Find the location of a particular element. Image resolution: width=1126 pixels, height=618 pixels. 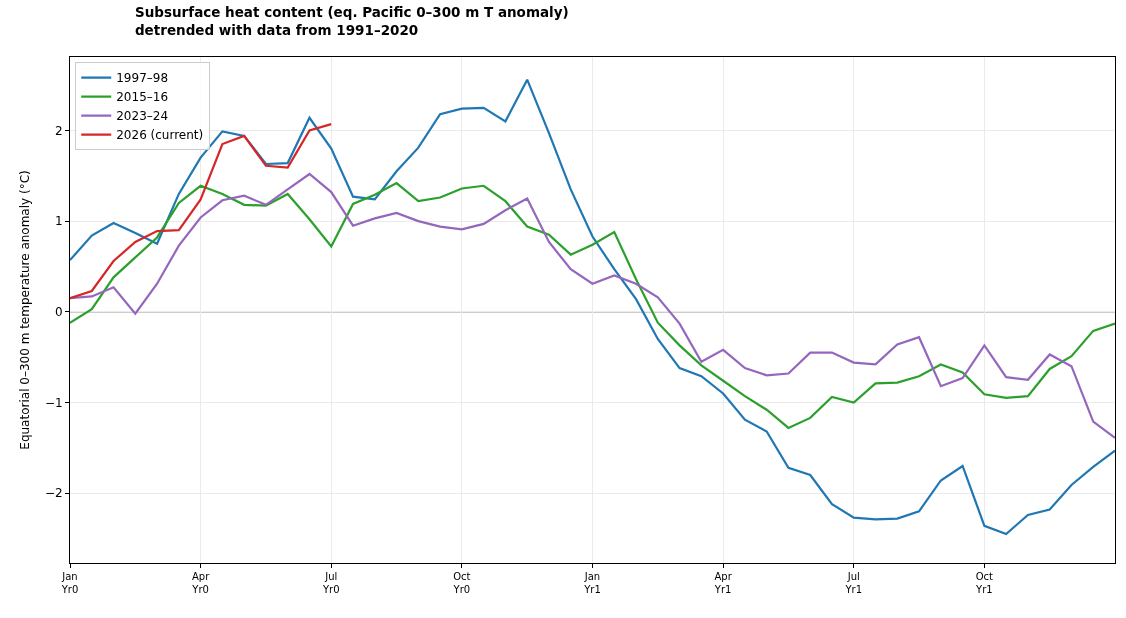

legend-label: 2026 (current) is located at coordinates (160, 135).